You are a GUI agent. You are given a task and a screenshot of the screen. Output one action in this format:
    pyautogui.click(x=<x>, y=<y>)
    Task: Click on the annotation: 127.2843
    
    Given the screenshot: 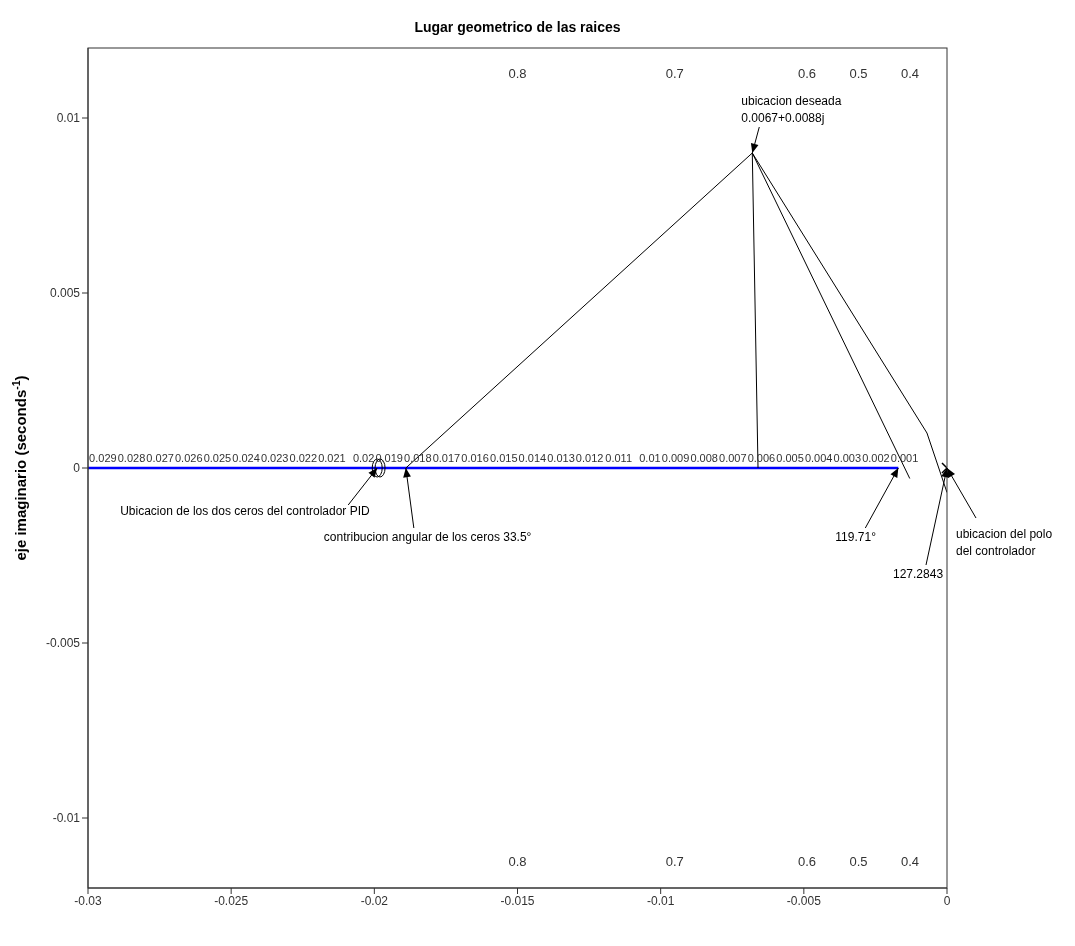 What is the action you would take?
    pyautogui.click(x=918, y=574)
    